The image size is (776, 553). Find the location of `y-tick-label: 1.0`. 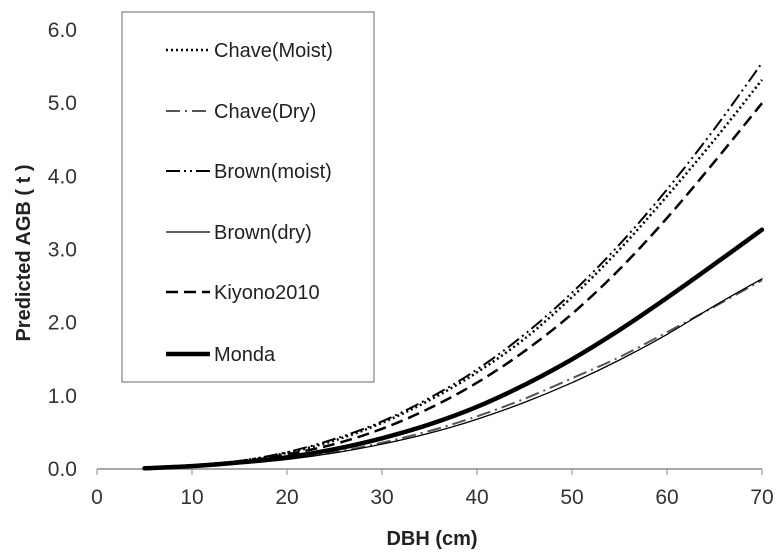

y-tick-label: 1.0 is located at coordinates (62, 396).